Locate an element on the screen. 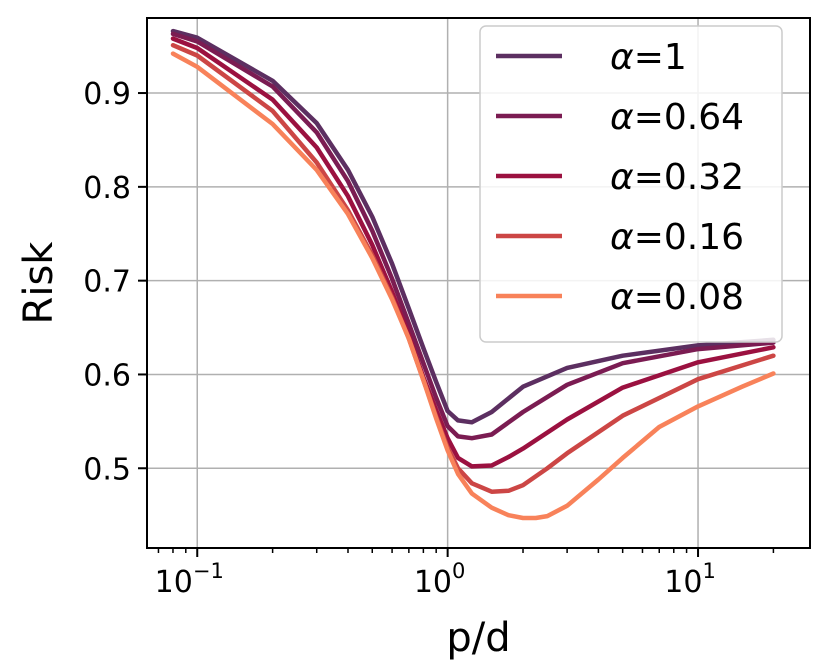  legend-value: =0.08 is located at coordinates (689, 297).